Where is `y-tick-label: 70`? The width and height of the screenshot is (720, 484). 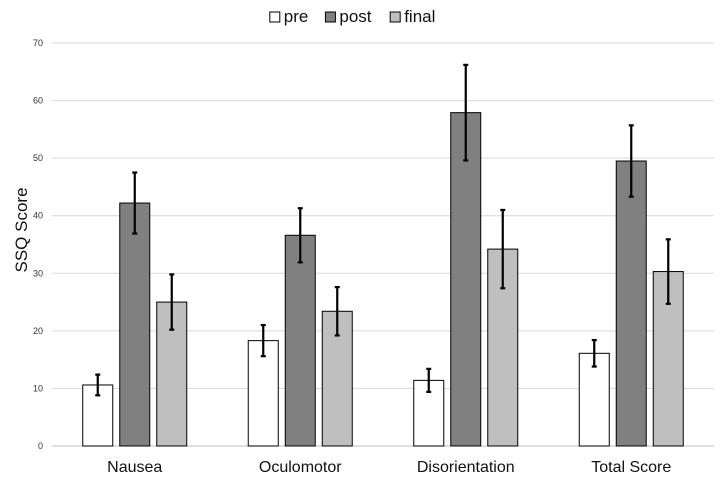 y-tick-label: 70 is located at coordinates (38, 43).